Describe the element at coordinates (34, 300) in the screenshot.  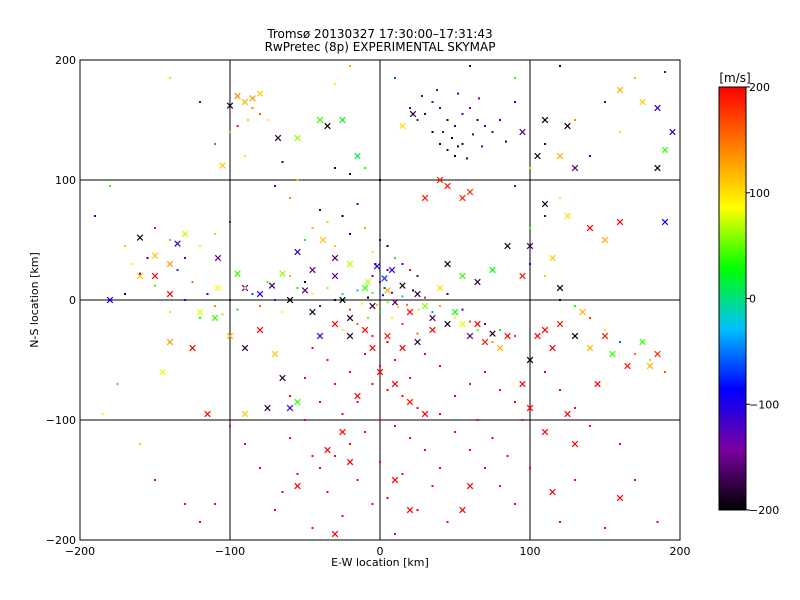
I see `y-axis-label: N-S location [km]` at that location.